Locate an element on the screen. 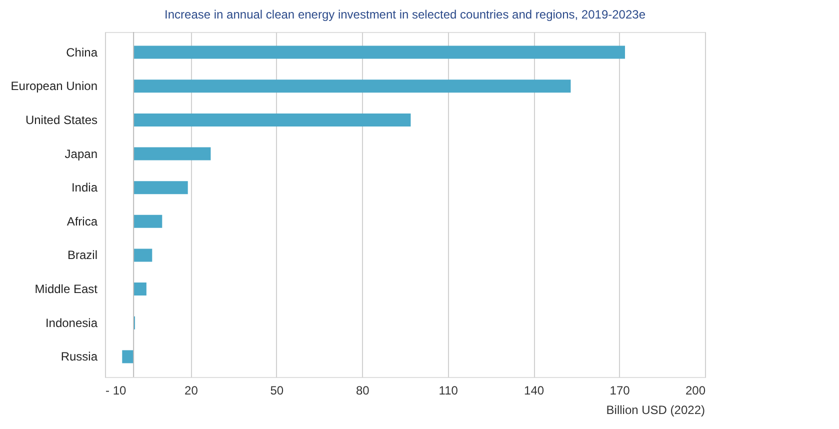 Image resolution: width=839 pixels, height=429 pixels. y-tick-label: Brazil is located at coordinates (82, 255).